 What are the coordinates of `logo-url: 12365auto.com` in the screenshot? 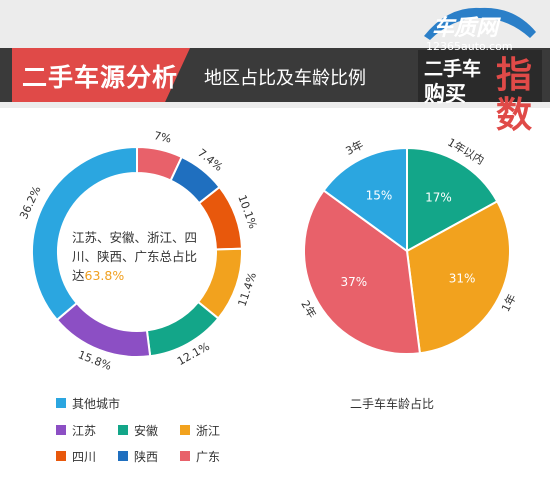 It's located at (469, 46).